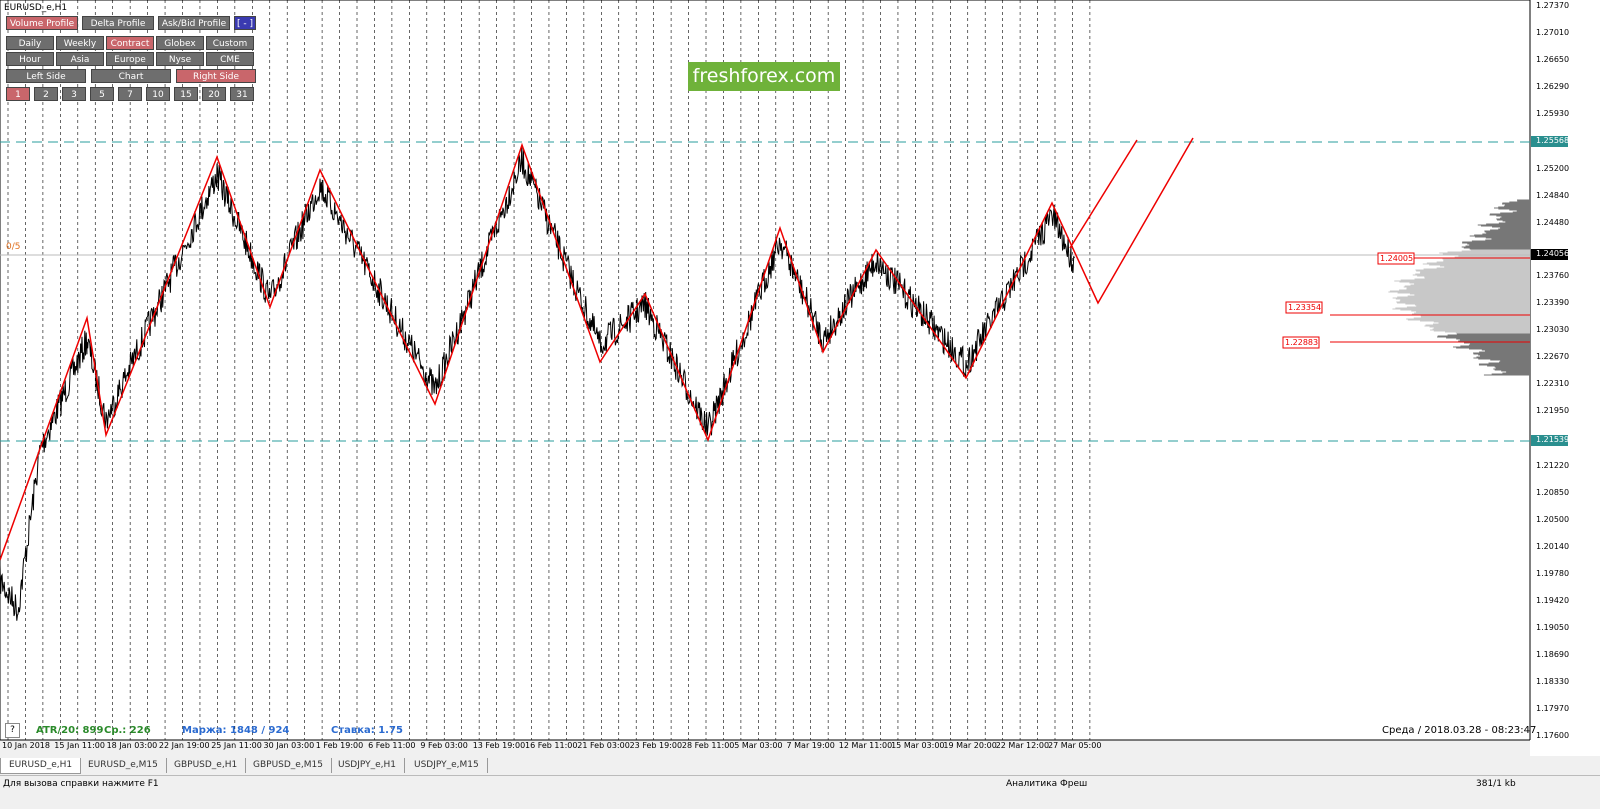  I want to click on price-label: 1.22310, so click(1553, 383).